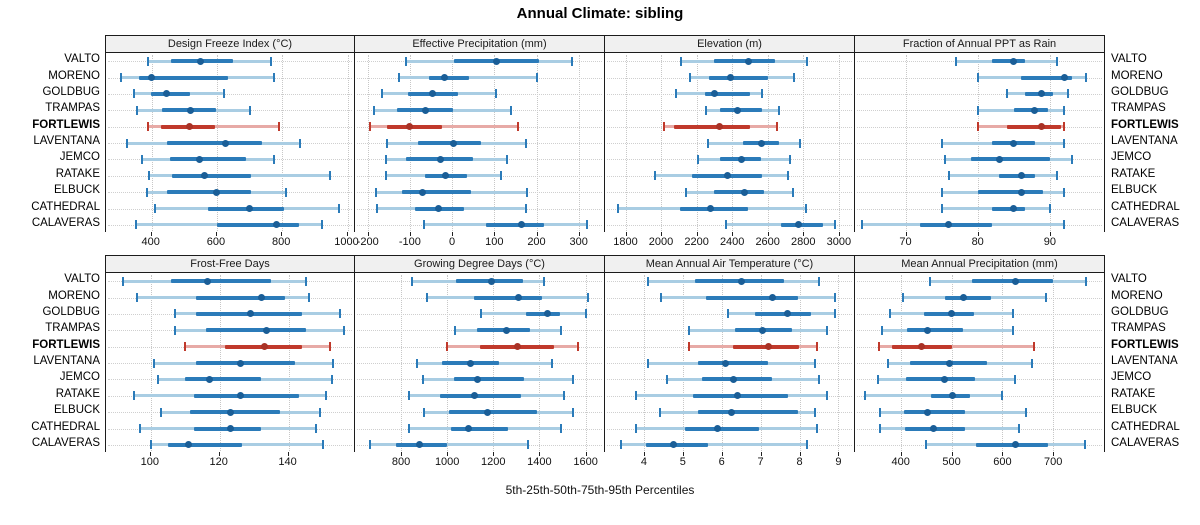 The width and height of the screenshot is (1200, 525). I want to click on panel-mean-annual-air-temperature: Mean Annual Air Temperature (°C), so click(730, 354).